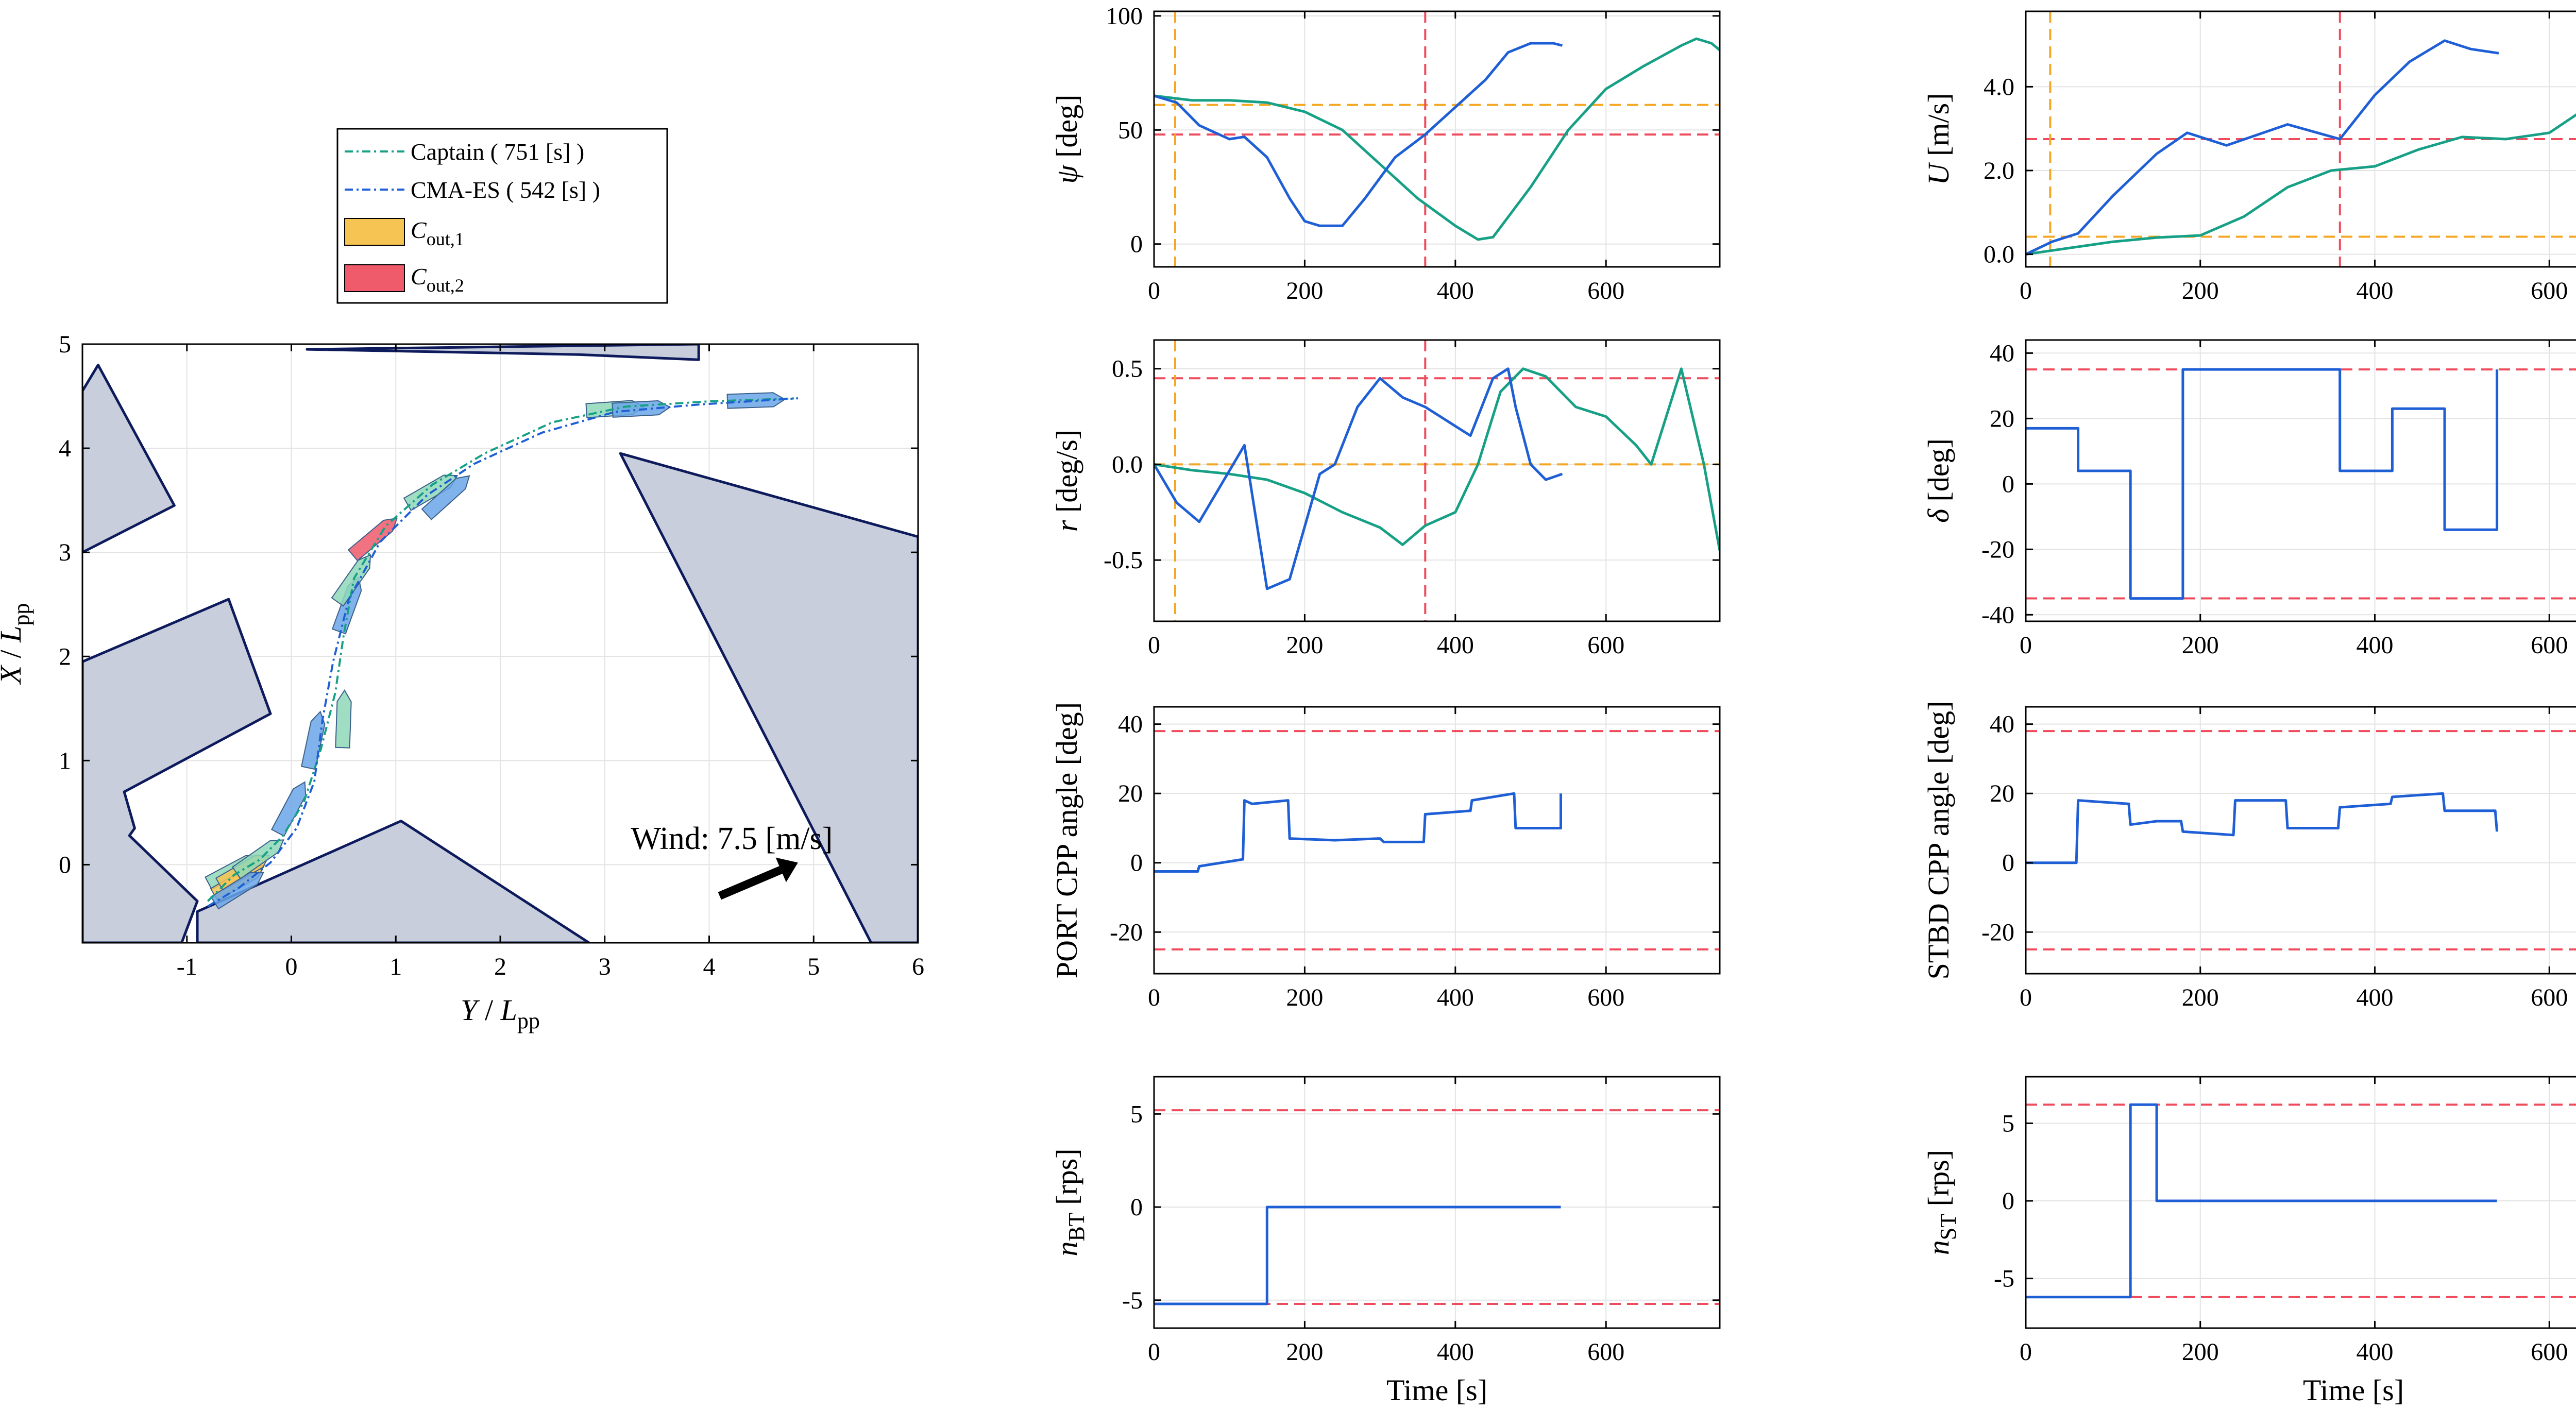 This screenshot has height=1426, width=2576. Describe the element at coordinates (497, 152) in the screenshot. I see `legend-label: Captain ( 751 [s] )` at that location.